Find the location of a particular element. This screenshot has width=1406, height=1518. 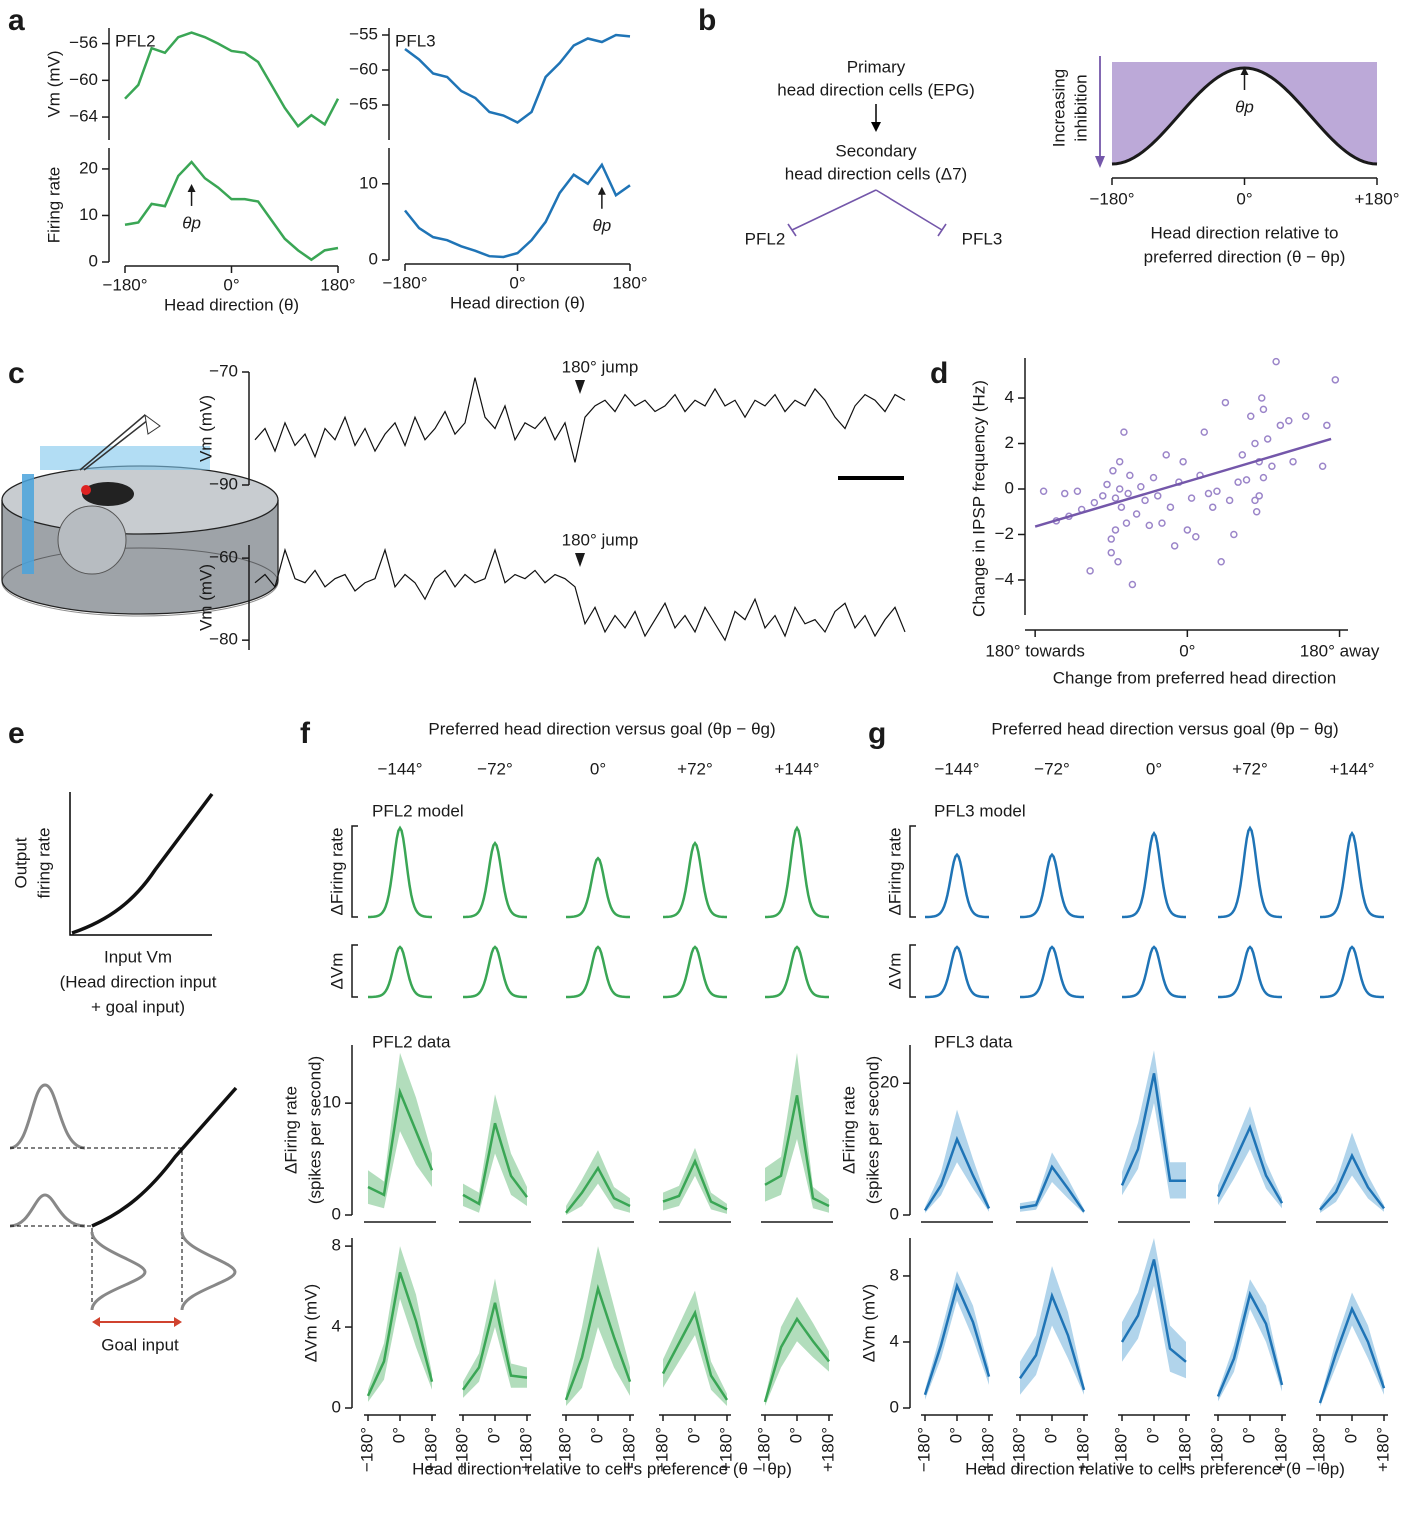

x-tick-label: 180° towards is located at coordinates (1034, 650).